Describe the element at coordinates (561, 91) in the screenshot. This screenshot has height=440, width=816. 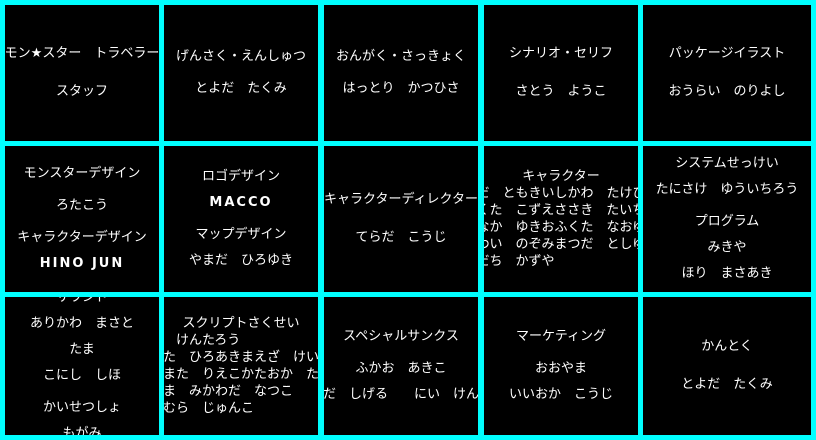
I see `credit-name: さとう ようこ` at that location.